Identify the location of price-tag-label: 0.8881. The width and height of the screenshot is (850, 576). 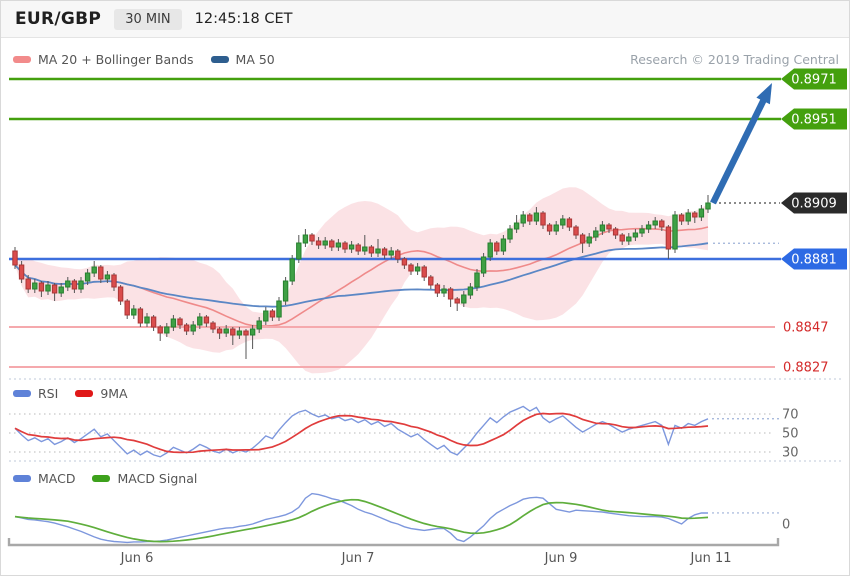
(814, 260).